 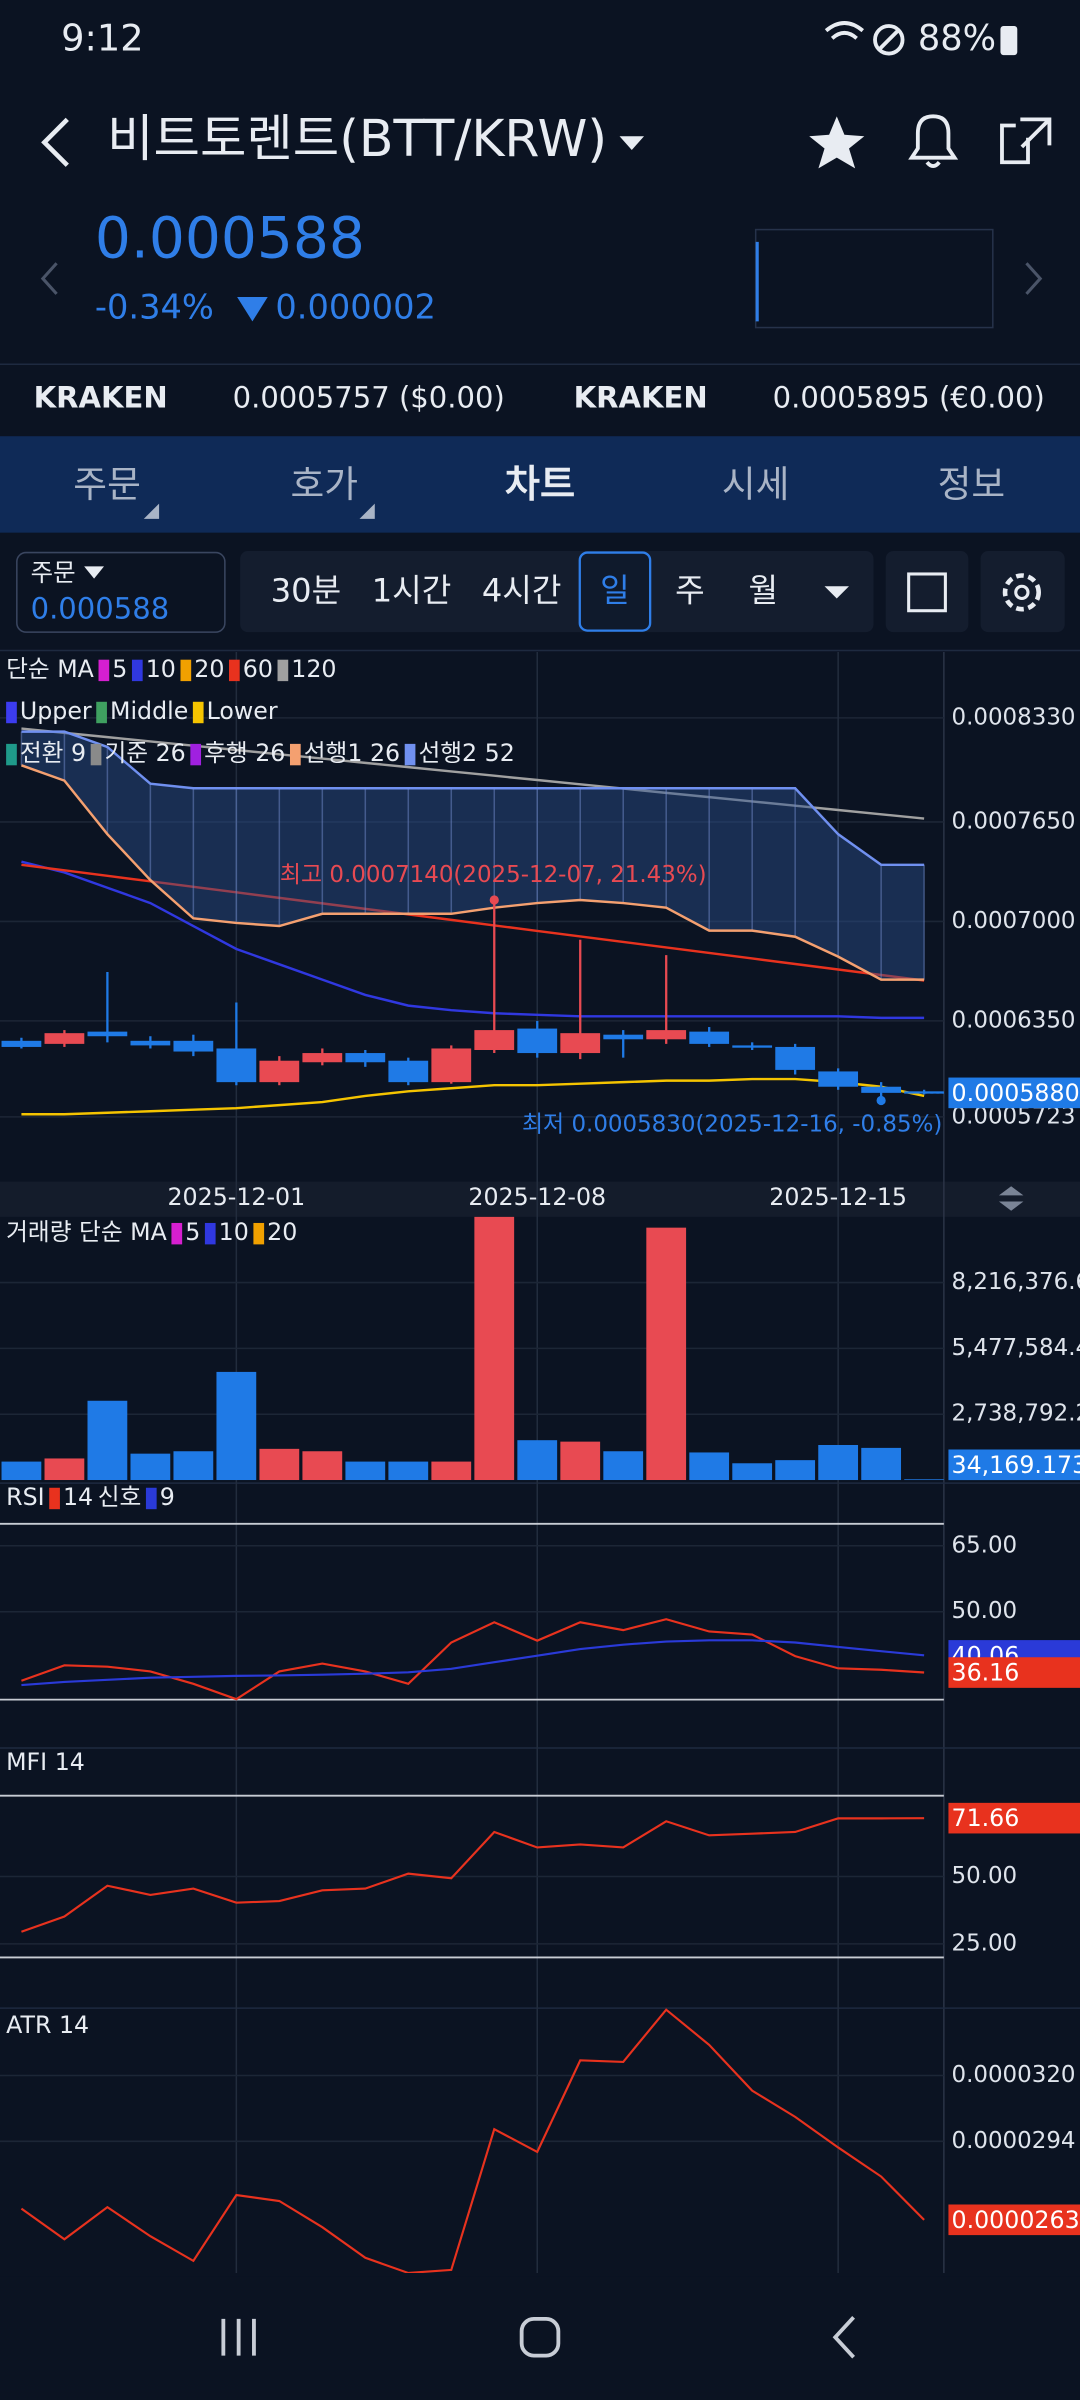 I want to click on nav-recent, so click(x=238, y=2337).